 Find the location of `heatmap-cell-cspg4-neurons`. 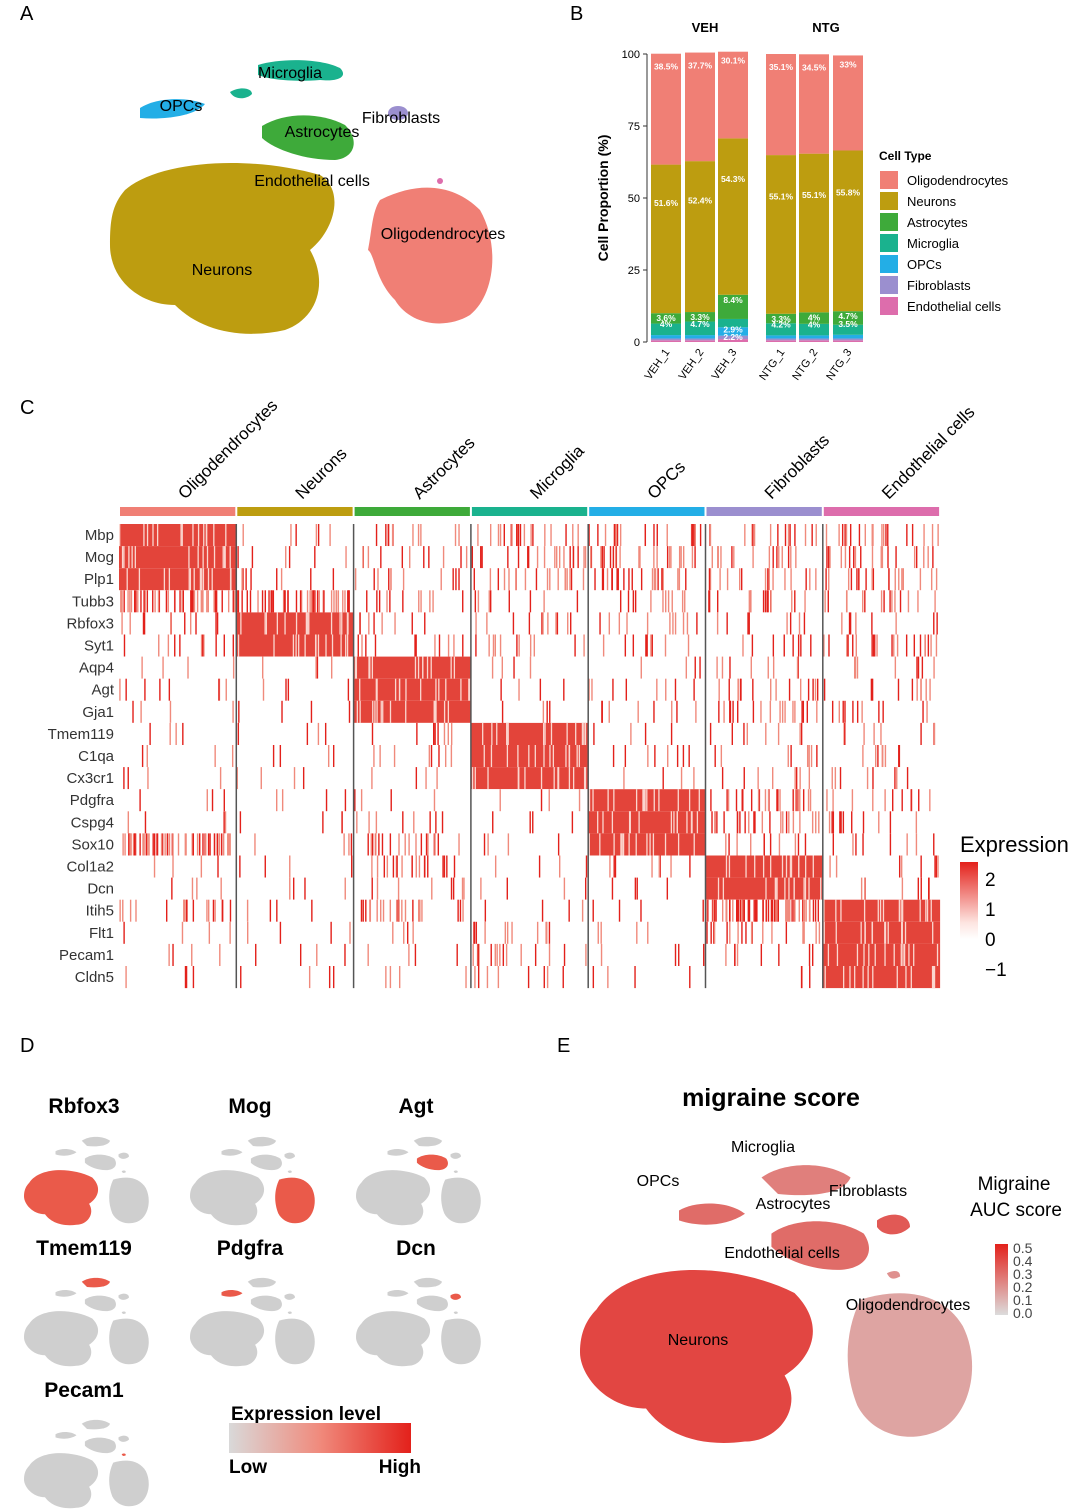

heatmap-cell-cspg4-neurons is located at coordinates (295, 822).